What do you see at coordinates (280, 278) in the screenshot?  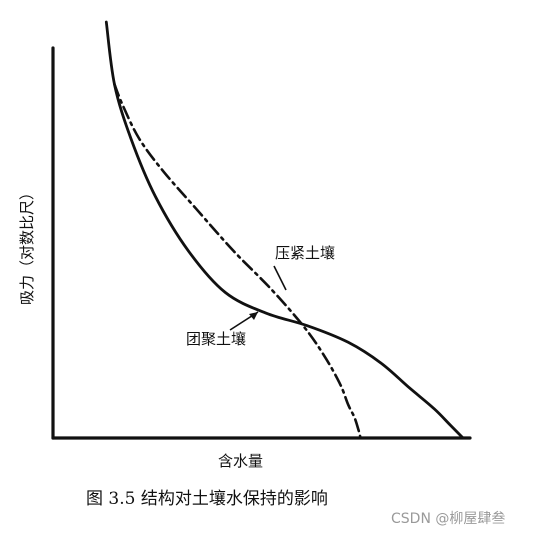 I see `compact-label-pointer` at bounding box center [280, 278].